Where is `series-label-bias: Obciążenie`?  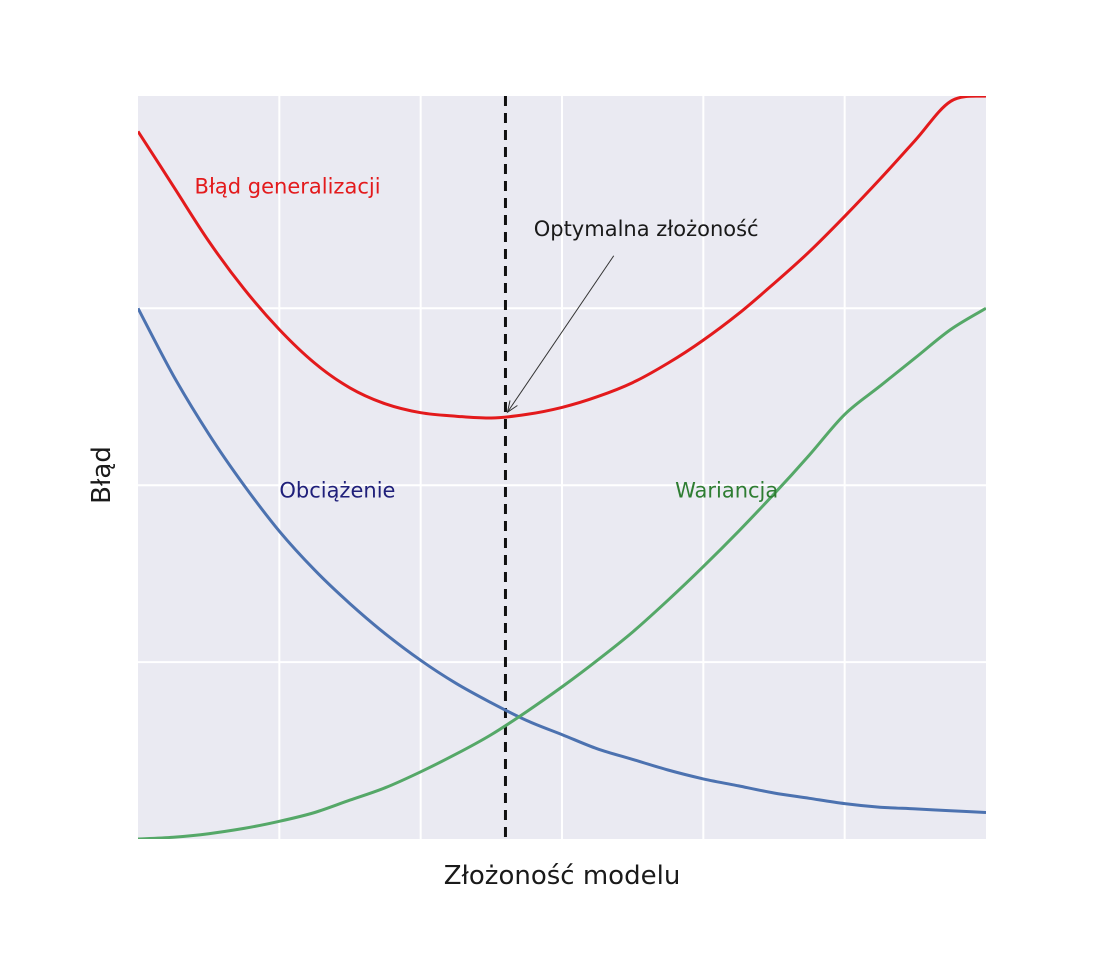 series-label-bias: Obciążenie is located at coordinates (337, 491).